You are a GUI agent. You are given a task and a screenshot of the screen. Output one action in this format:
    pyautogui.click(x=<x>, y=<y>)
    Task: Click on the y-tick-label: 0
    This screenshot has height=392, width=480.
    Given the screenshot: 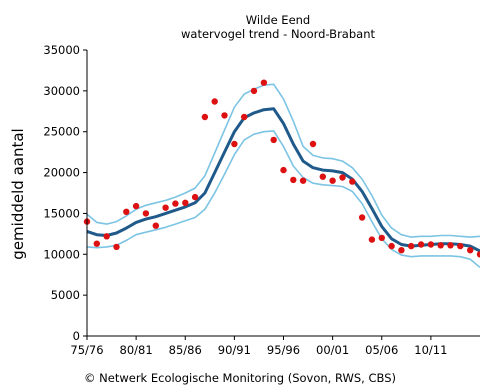 What is the action you would take?
    pyautogui.click(x=76, y=336)
    